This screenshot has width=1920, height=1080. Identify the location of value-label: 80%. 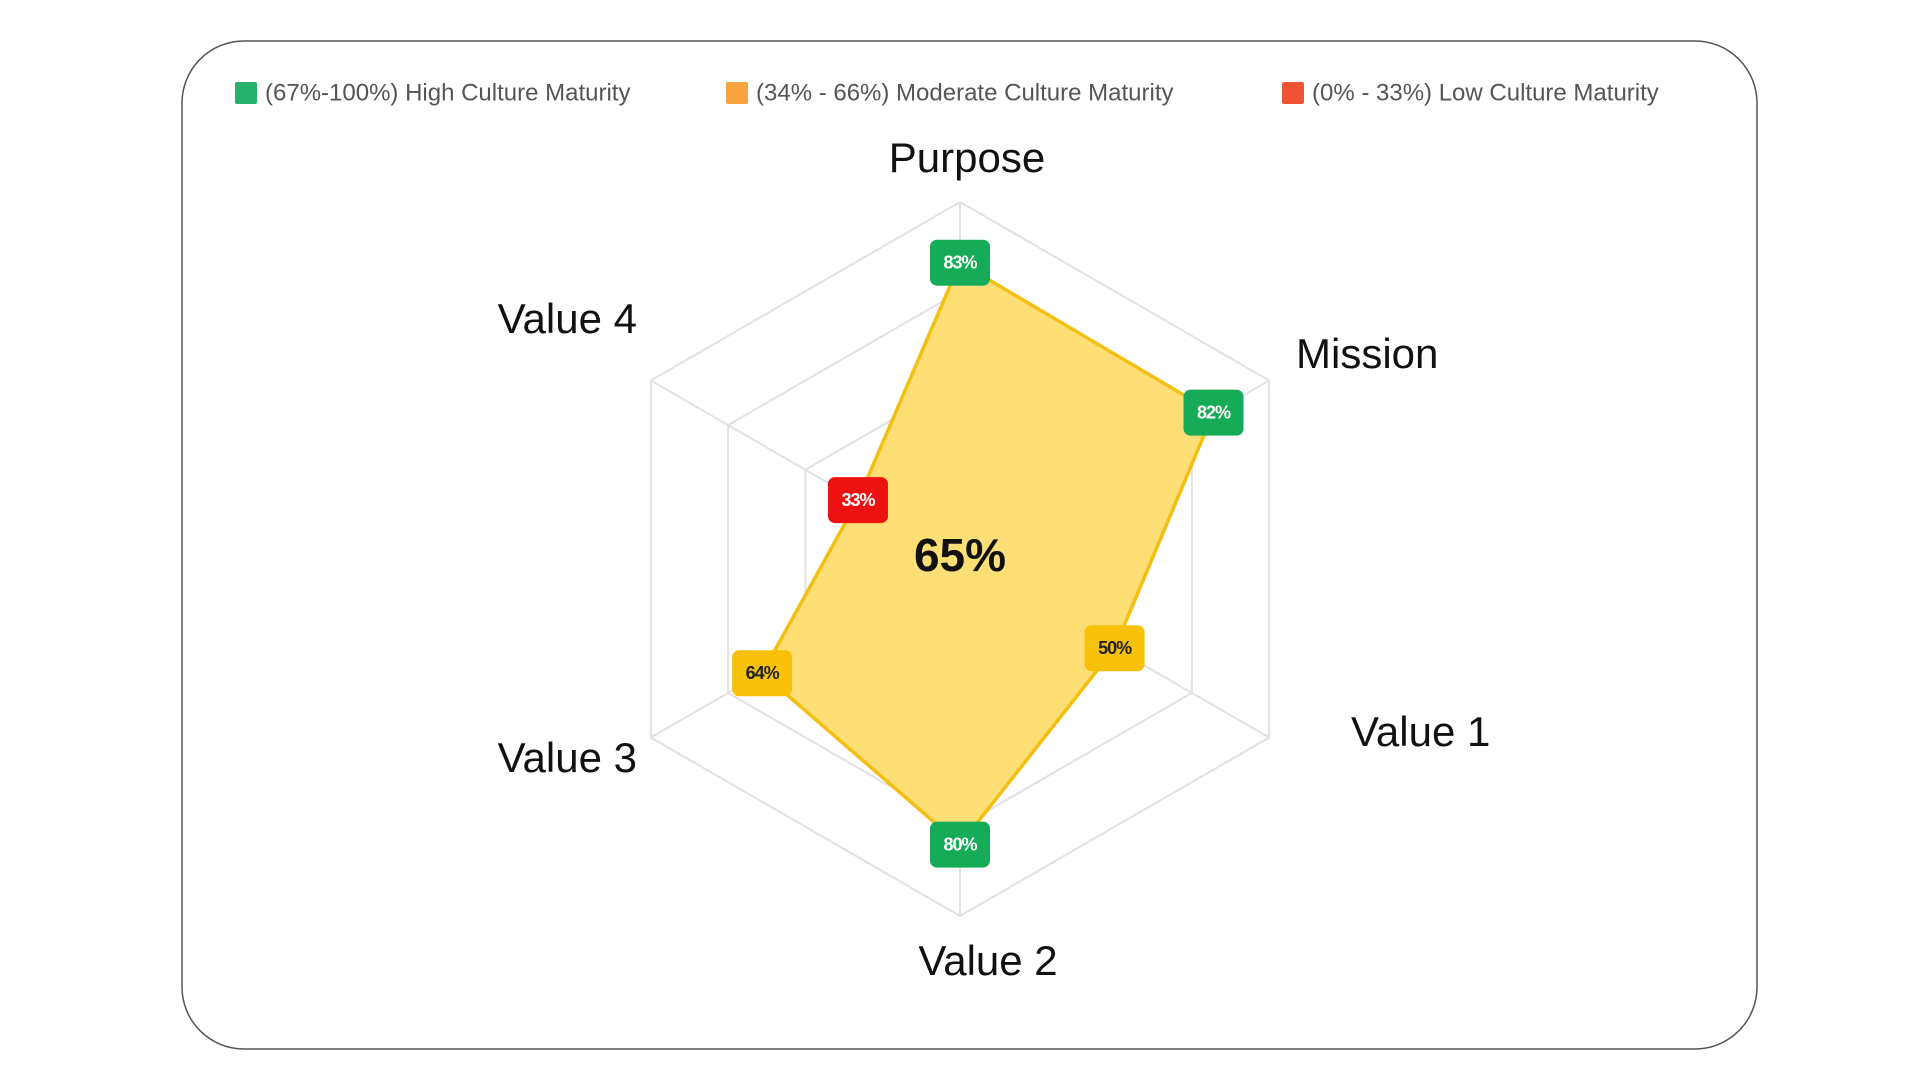
(960, 844).